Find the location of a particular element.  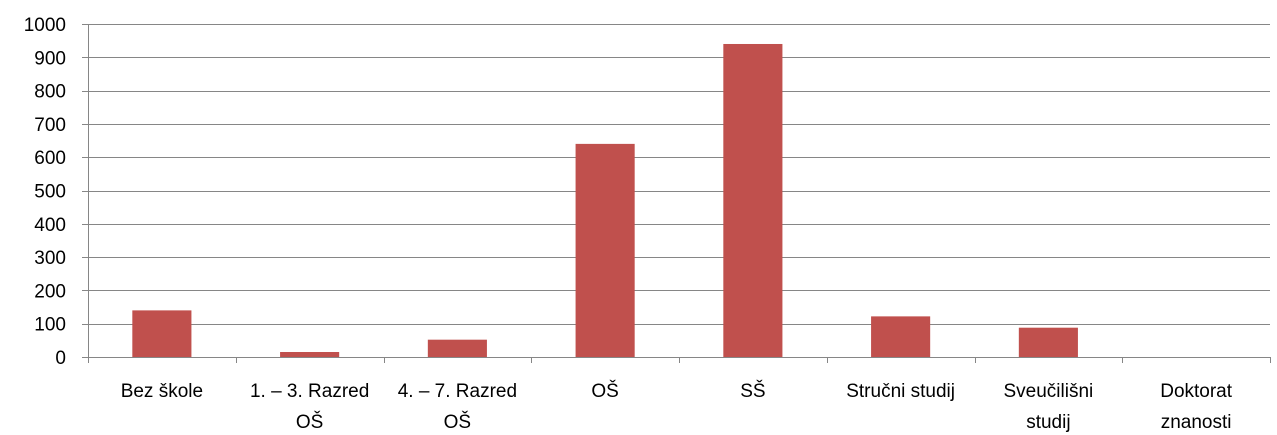

y-axis-ticks: 0 100 200 300 400 500 600 700 800 900 1000 is located at coordinates (56, 192).